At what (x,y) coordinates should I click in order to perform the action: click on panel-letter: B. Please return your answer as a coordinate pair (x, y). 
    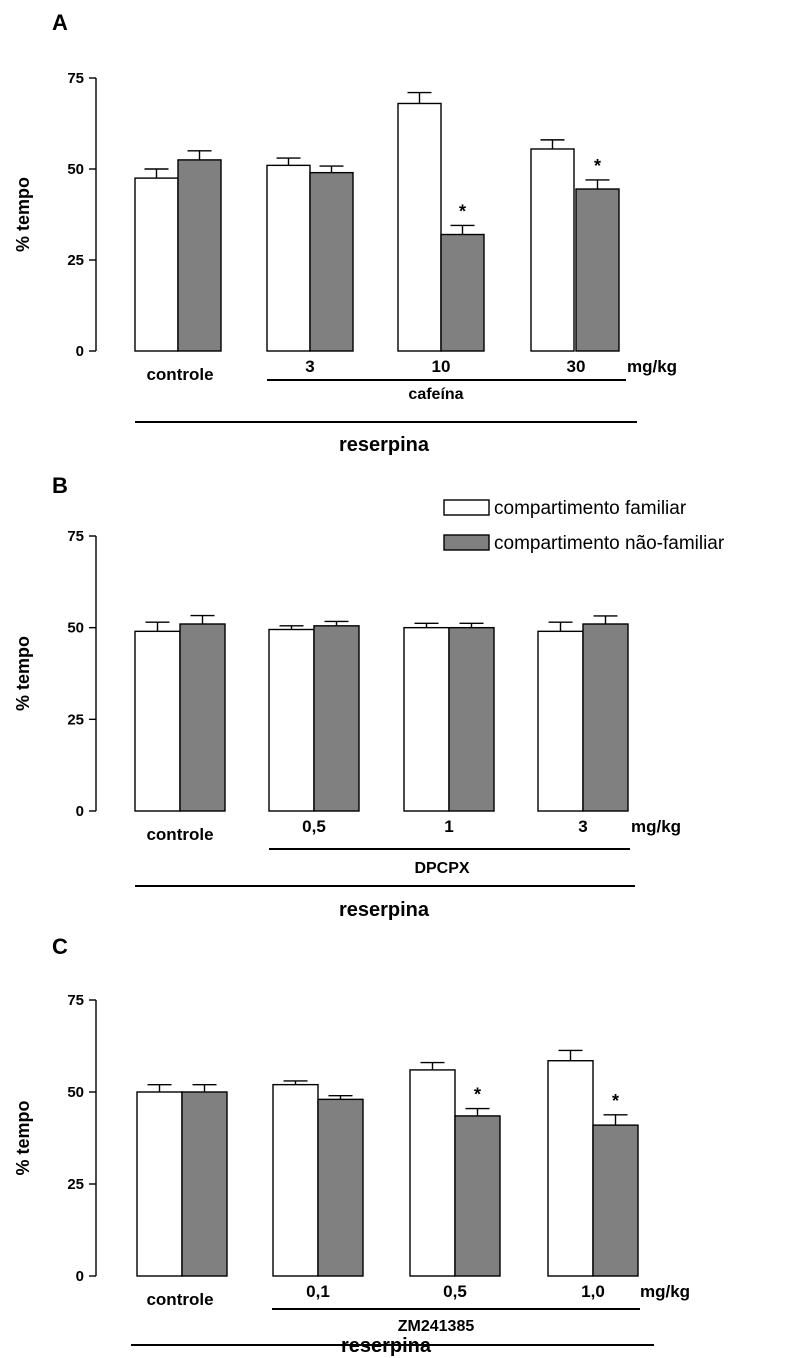
    Looking at the image, I should click on (60, 485).